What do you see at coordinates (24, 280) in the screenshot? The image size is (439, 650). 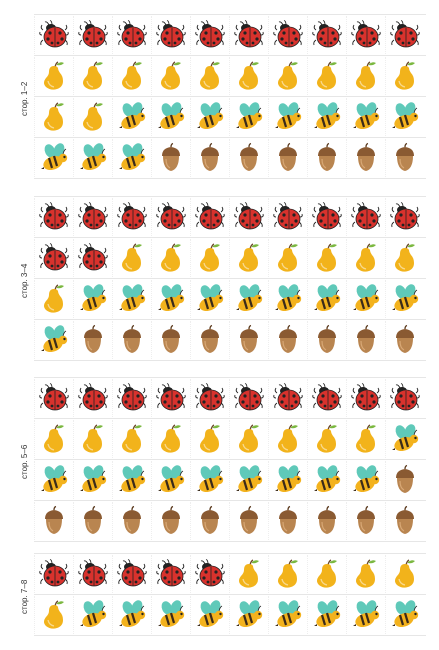 I see `page-range-label: стор. 3–4` at bounding box center [24, 280].